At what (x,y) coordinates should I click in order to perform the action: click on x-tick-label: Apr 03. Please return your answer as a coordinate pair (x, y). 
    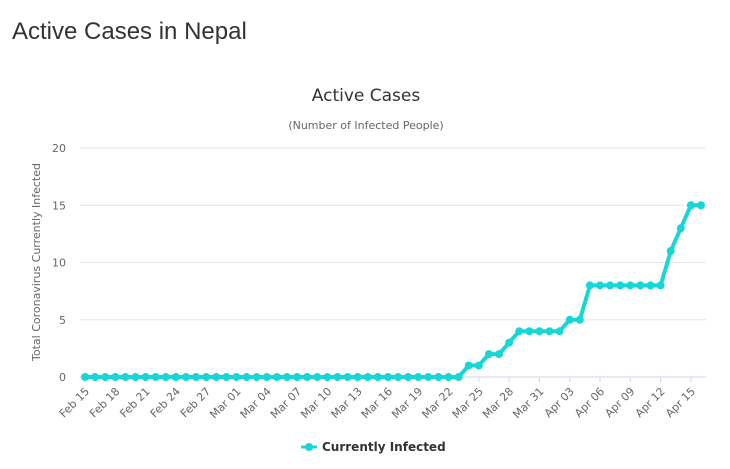
    Looking at the image, I should click on (559, 402).